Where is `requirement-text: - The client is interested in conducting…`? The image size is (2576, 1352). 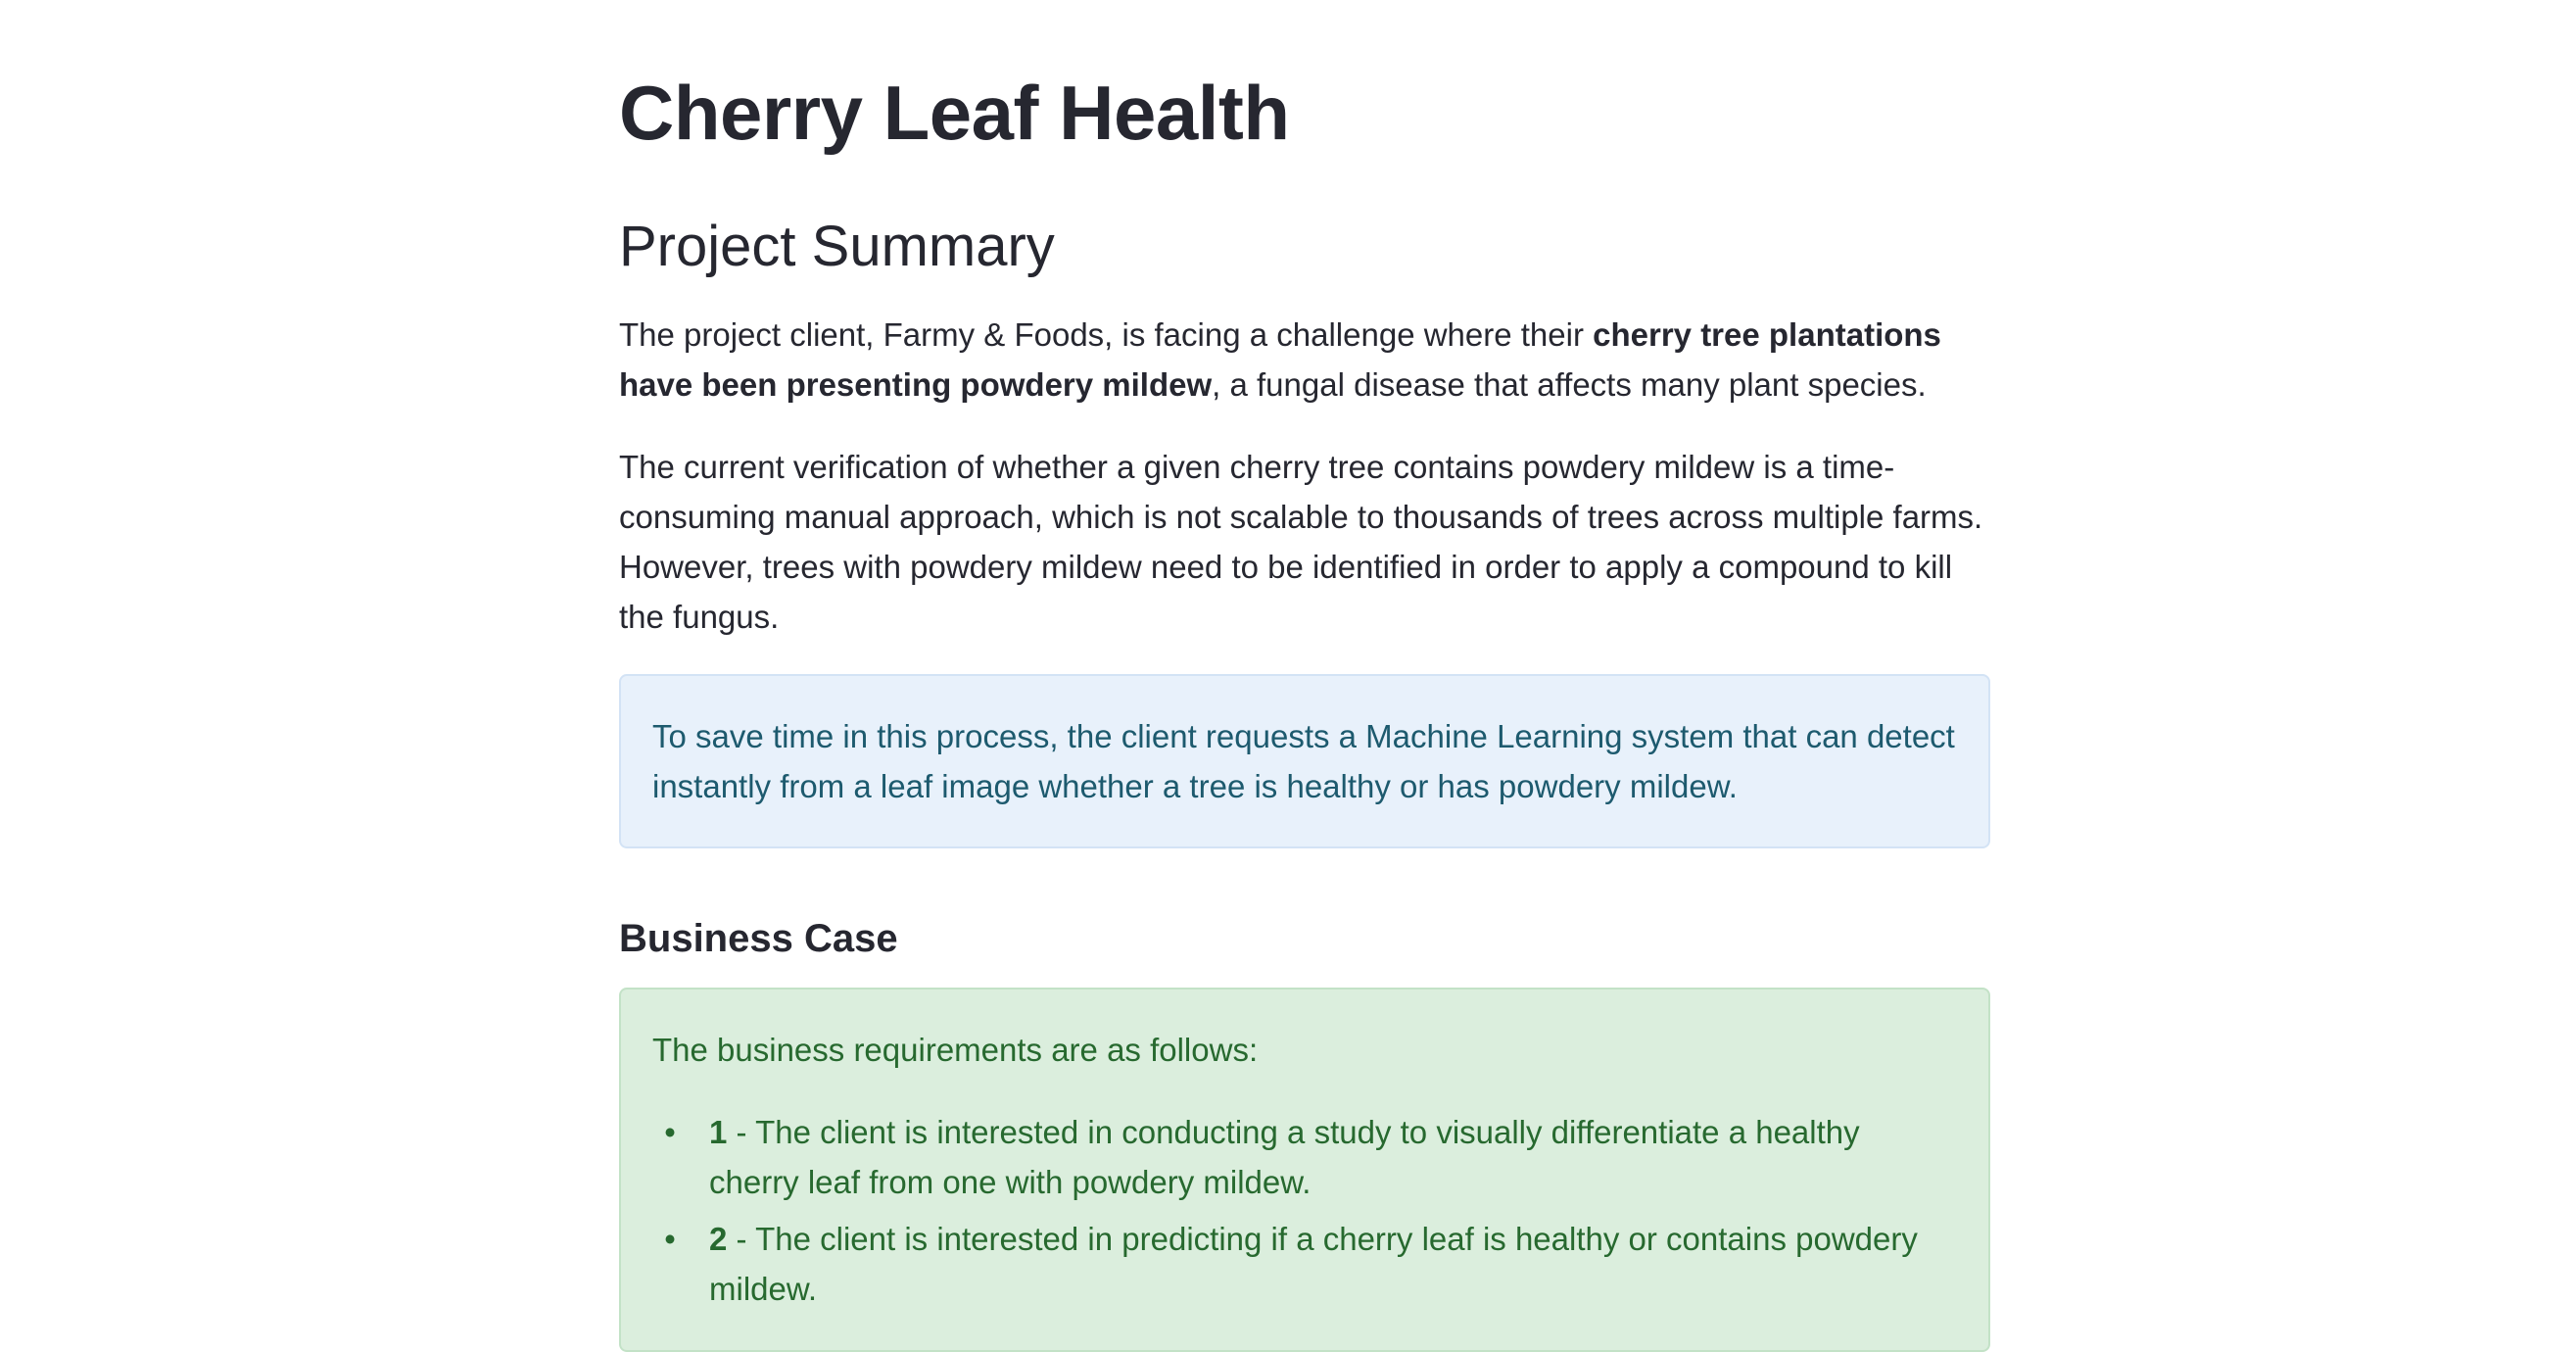 requirement-text: - The client is interested in conducting… is located at coordinates (1284, 1157).